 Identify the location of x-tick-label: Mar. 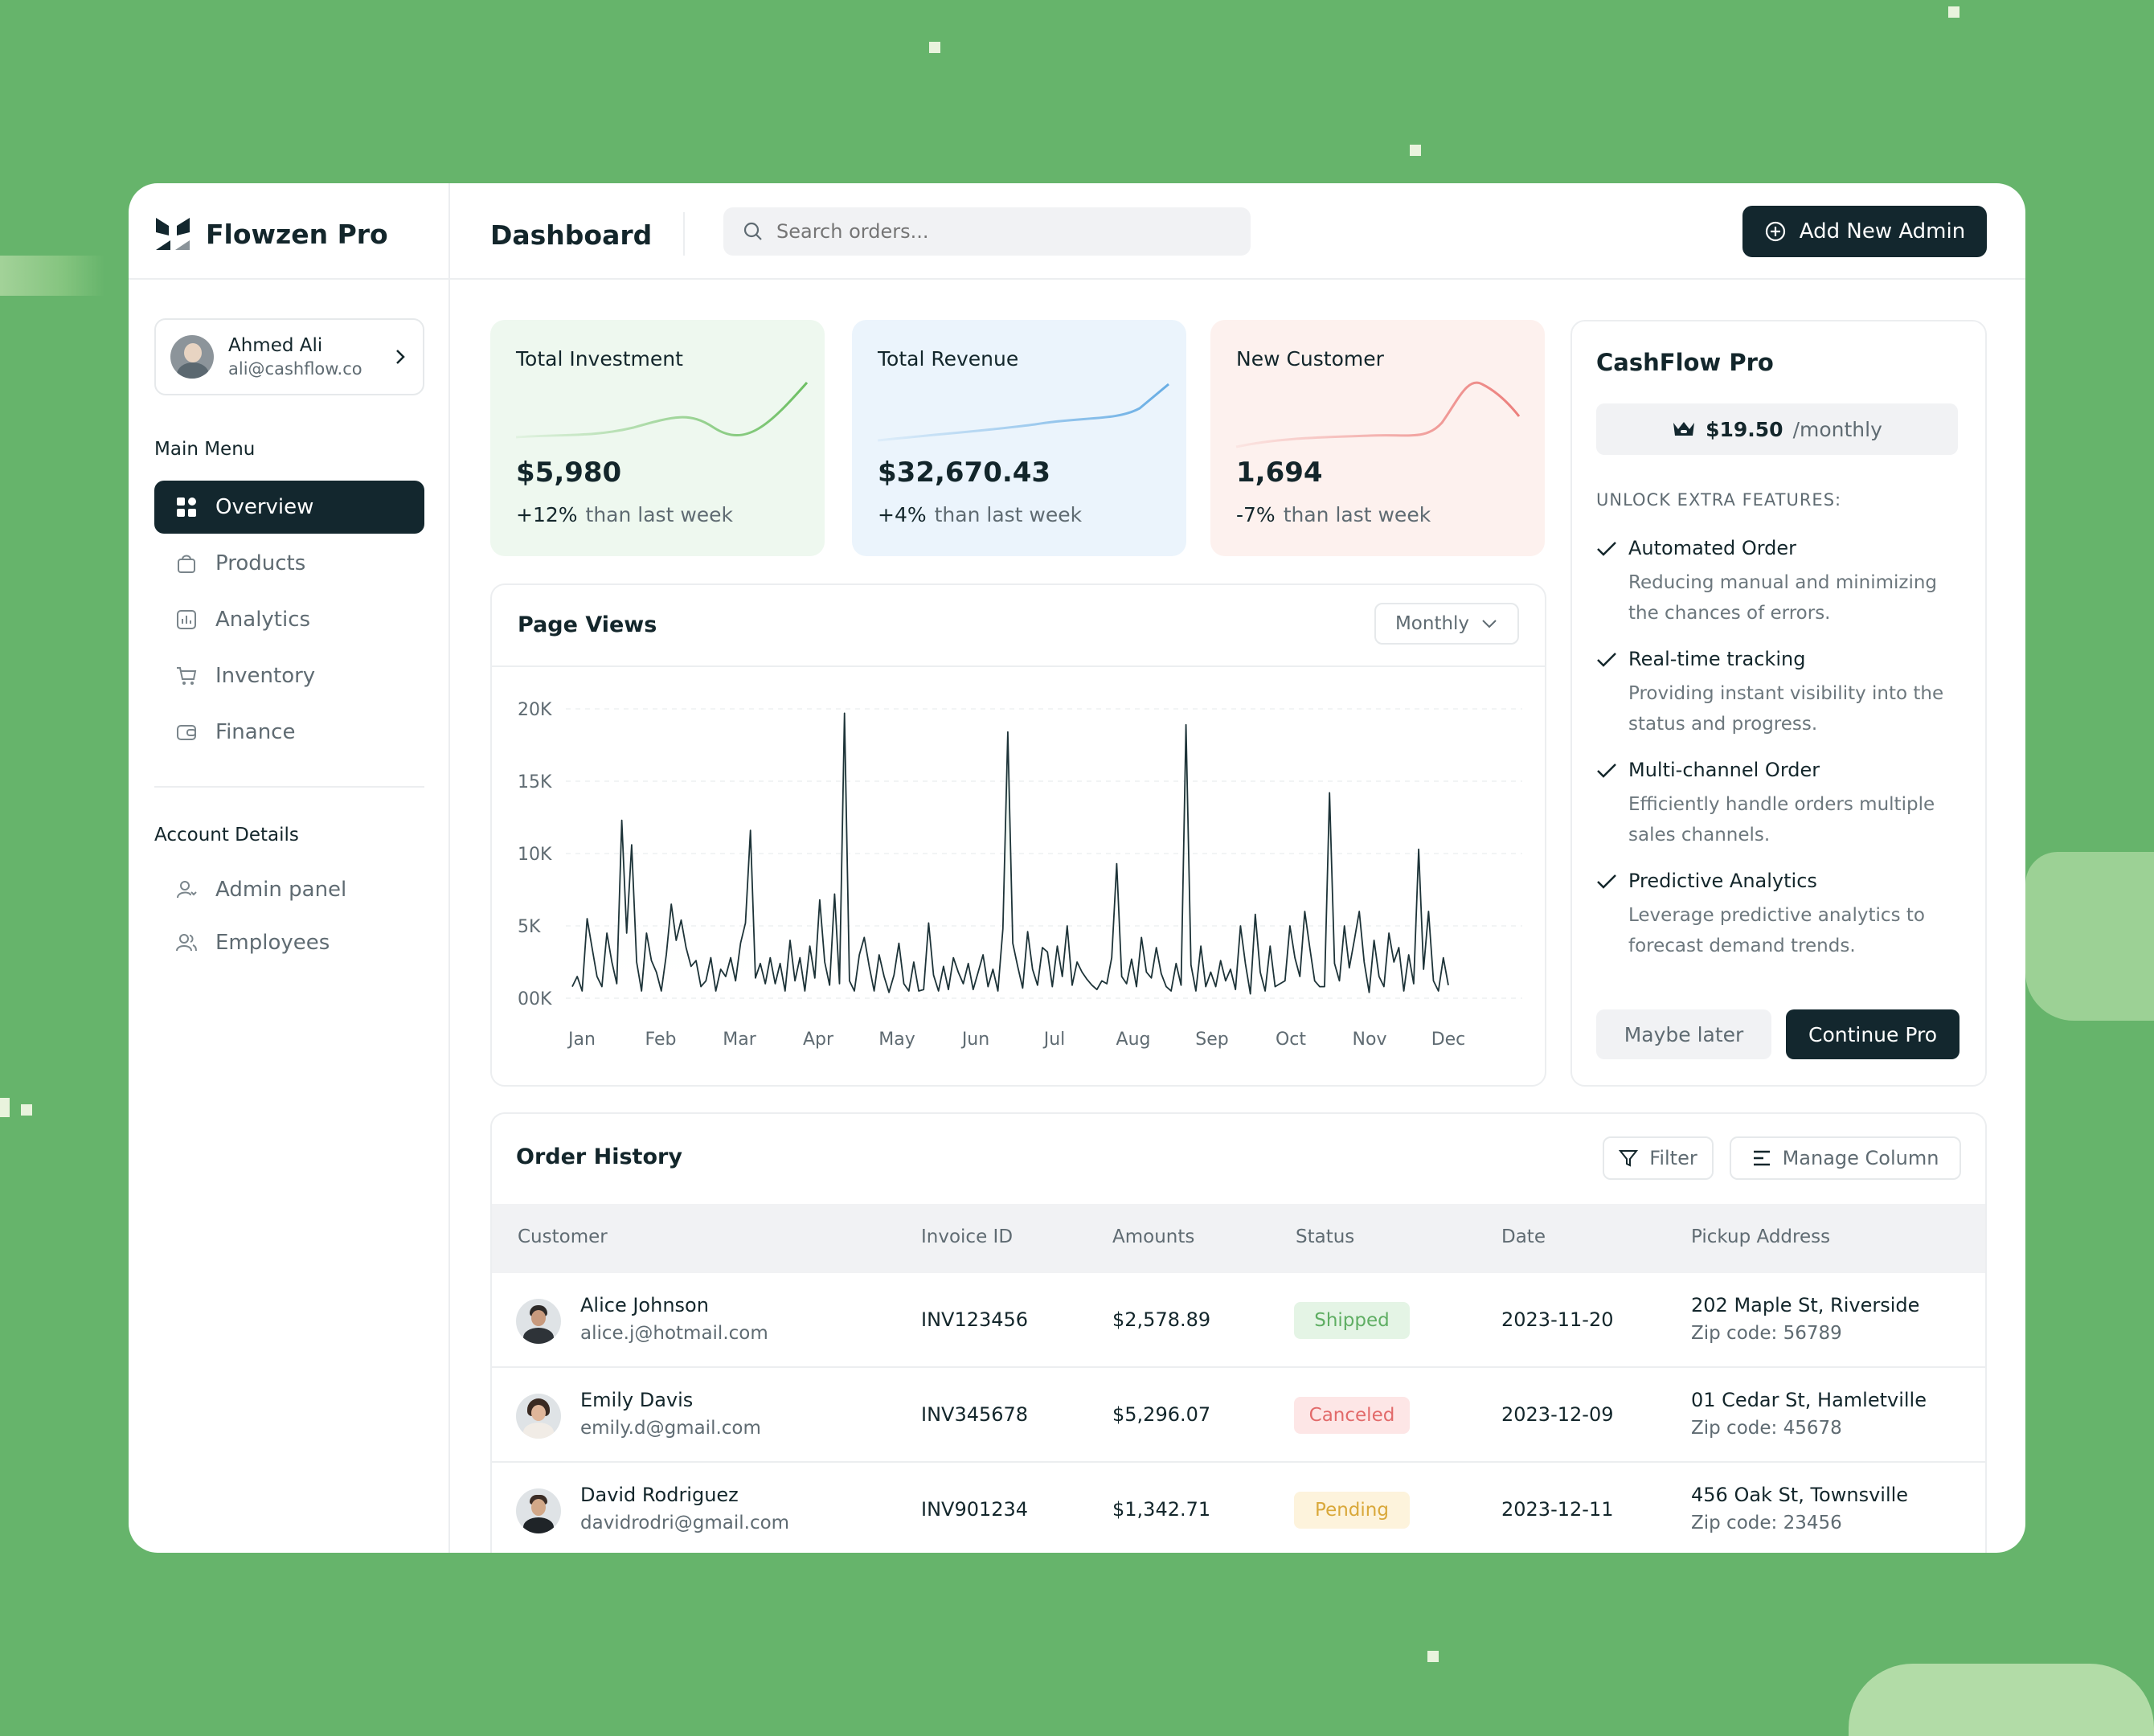
(739, 1040).